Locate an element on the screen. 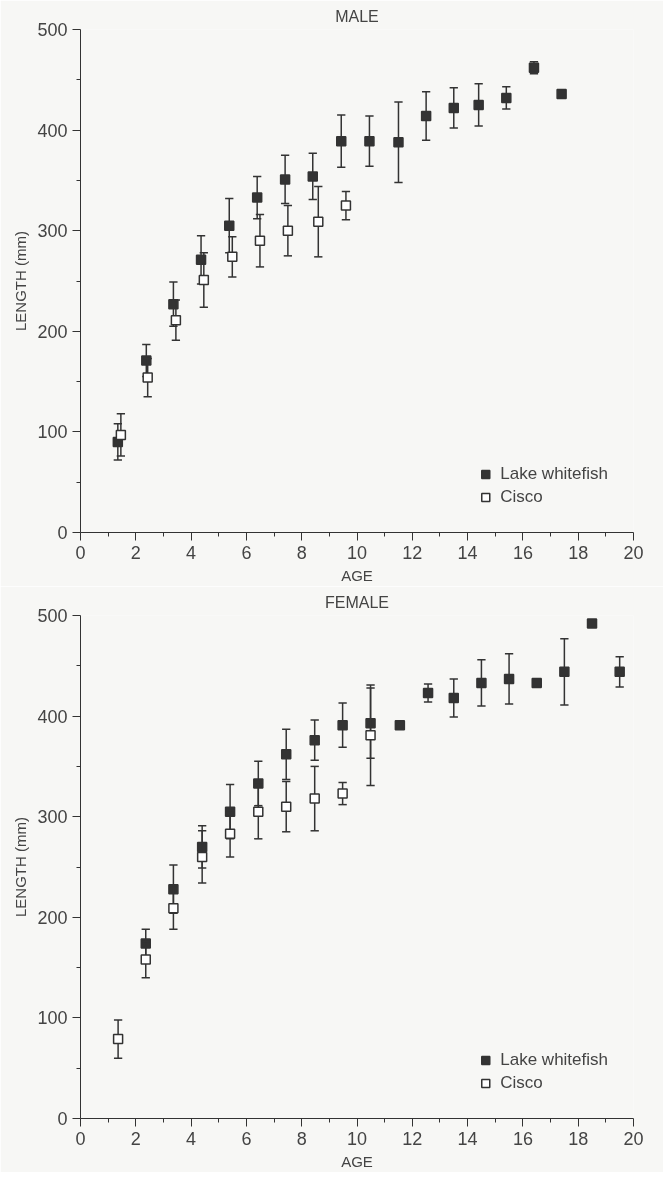  chart-title: MALE is located at coordinates (357, 16).